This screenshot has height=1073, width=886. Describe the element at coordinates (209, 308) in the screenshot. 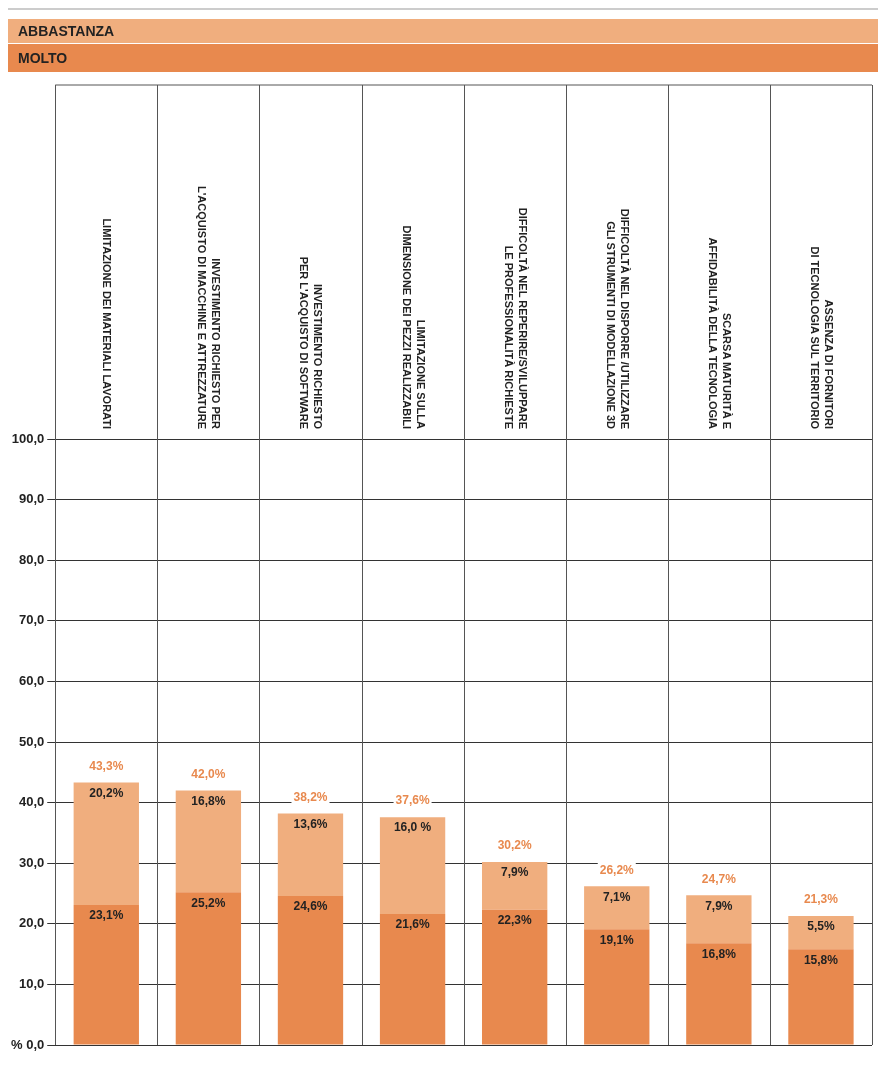

I see `x-tick-label: INVESTIMENTO RICHIESTO PER L'ACQUISTO DI MACCHINE E ATTREZZATURE` at that location.